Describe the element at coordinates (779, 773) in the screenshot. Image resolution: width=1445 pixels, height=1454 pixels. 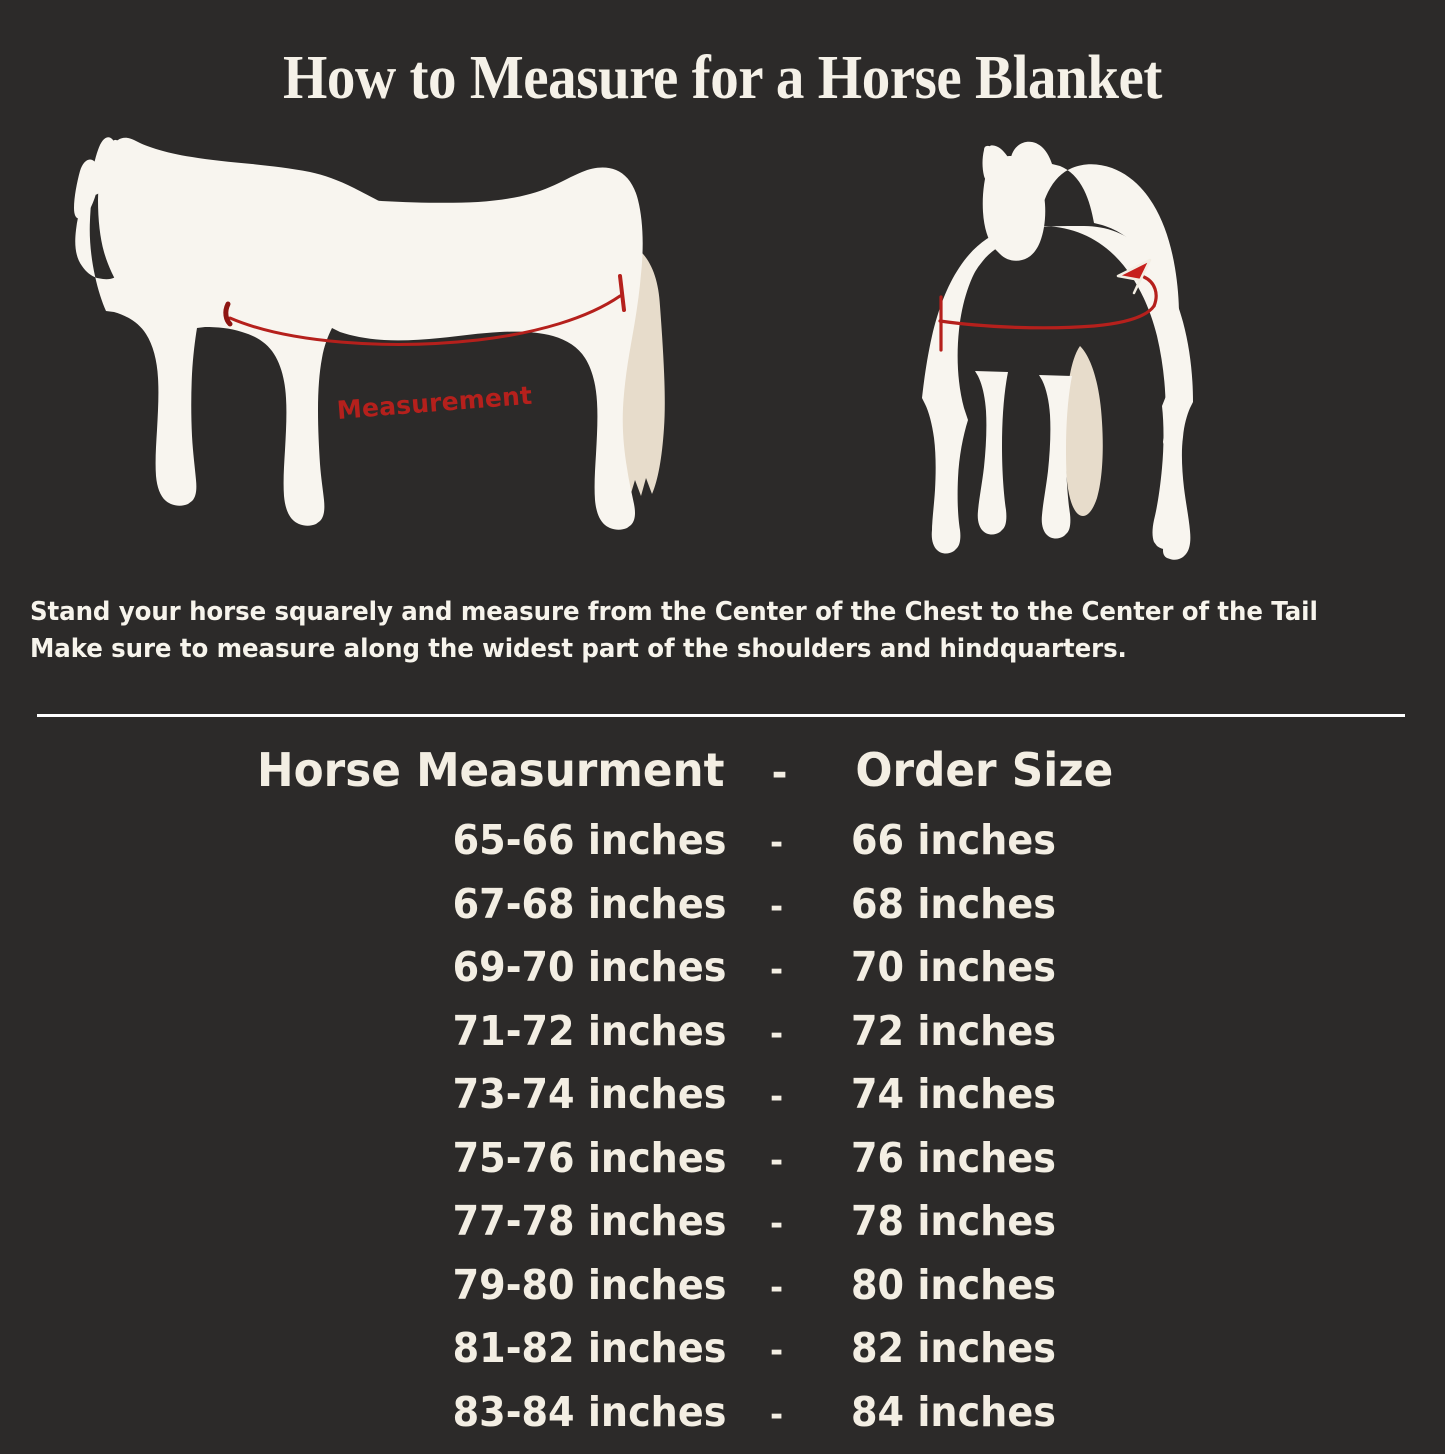
I see `header-dash: -` at that location.